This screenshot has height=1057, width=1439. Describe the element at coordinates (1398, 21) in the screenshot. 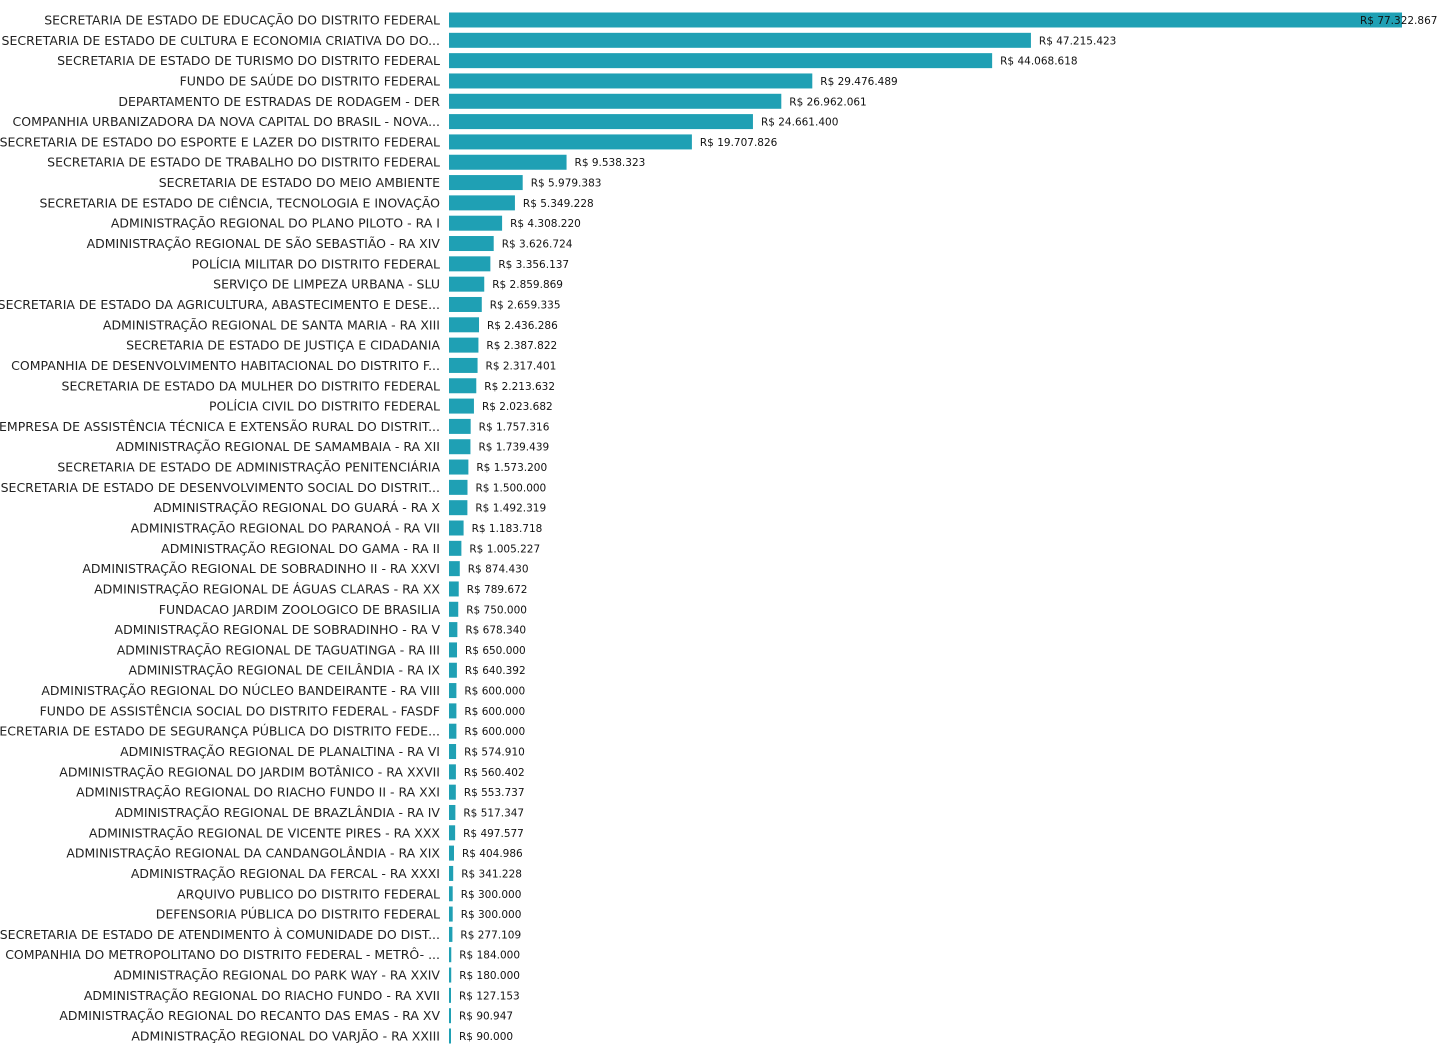

I see `value-label: R$ 77.322.867` at that location.